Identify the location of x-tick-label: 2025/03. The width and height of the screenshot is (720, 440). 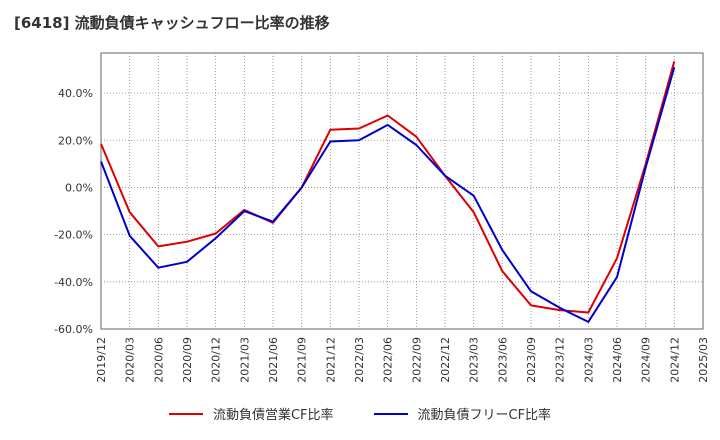
(703, 360).